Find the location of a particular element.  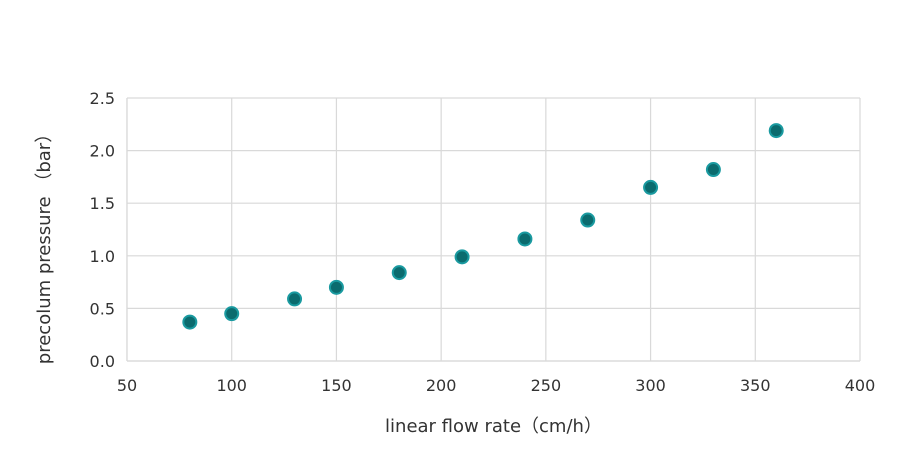

y-tick-label: 1.0 is located at coordinates (102, 256).